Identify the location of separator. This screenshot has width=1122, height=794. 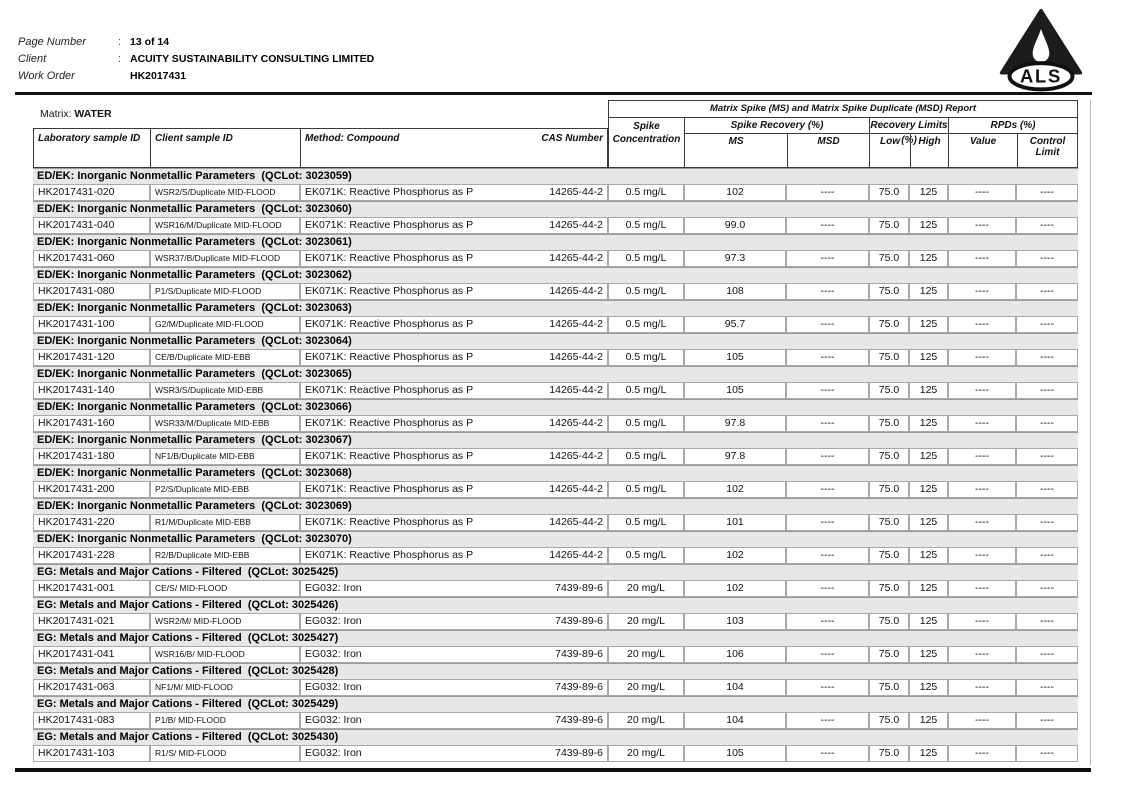
(124, 76).